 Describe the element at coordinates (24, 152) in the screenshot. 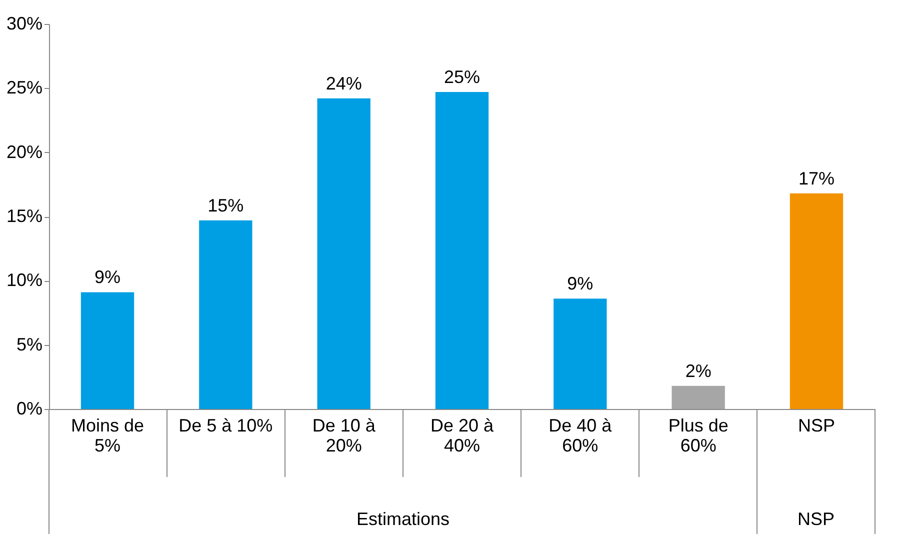

I see `y-tick-label: 20%` at that location.